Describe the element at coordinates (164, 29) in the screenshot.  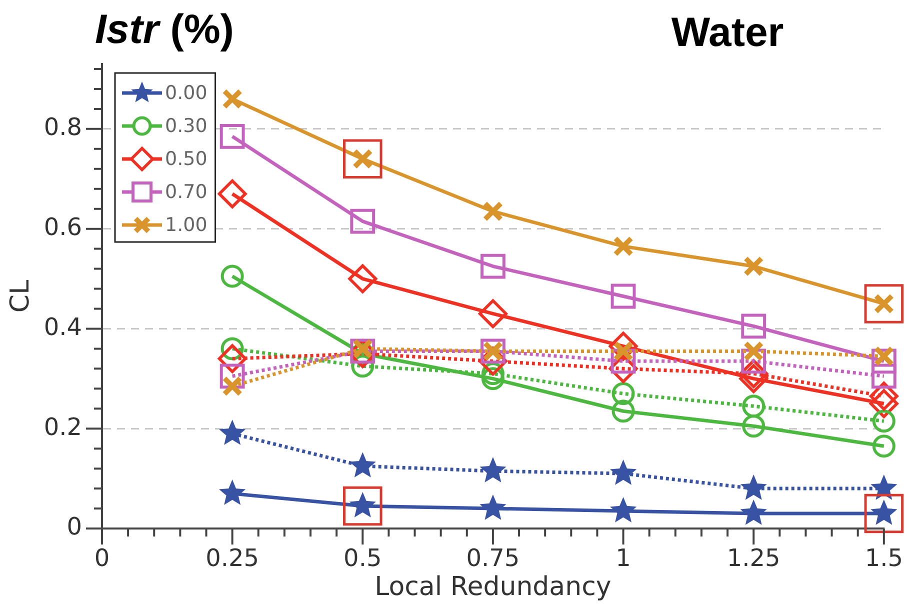
I see `legend-title: Istr (%)` at that location.